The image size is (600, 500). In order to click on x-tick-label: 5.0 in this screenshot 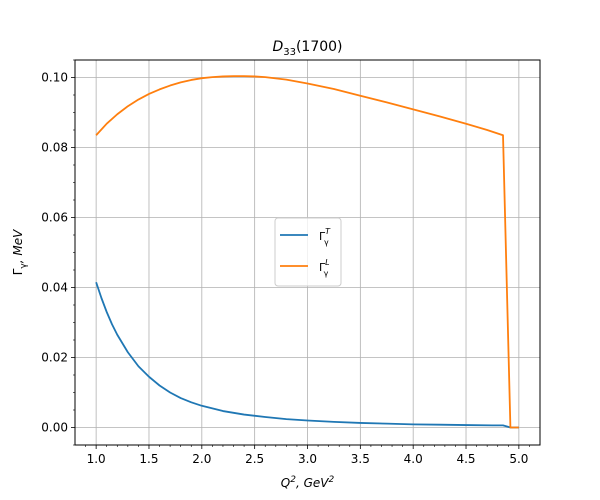, I will do `click(518, 459)`.